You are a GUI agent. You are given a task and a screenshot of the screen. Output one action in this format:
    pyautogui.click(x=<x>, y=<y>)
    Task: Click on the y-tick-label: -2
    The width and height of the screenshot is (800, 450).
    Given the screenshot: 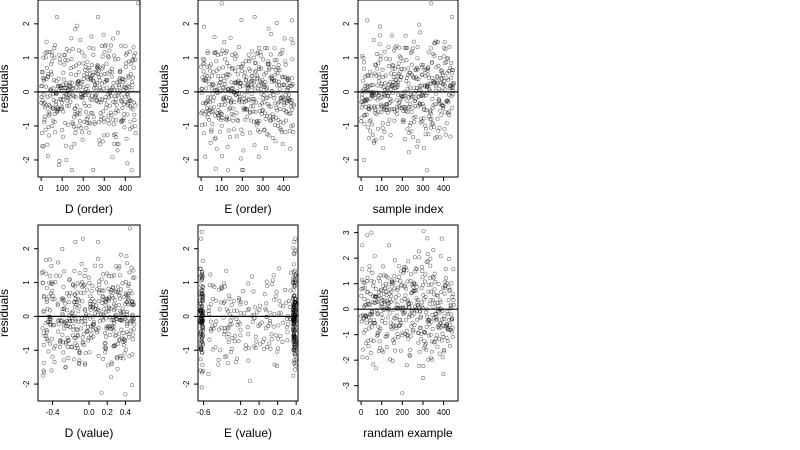 What is the action you would take?
    pyautogui.click(x=346, y=360)
    